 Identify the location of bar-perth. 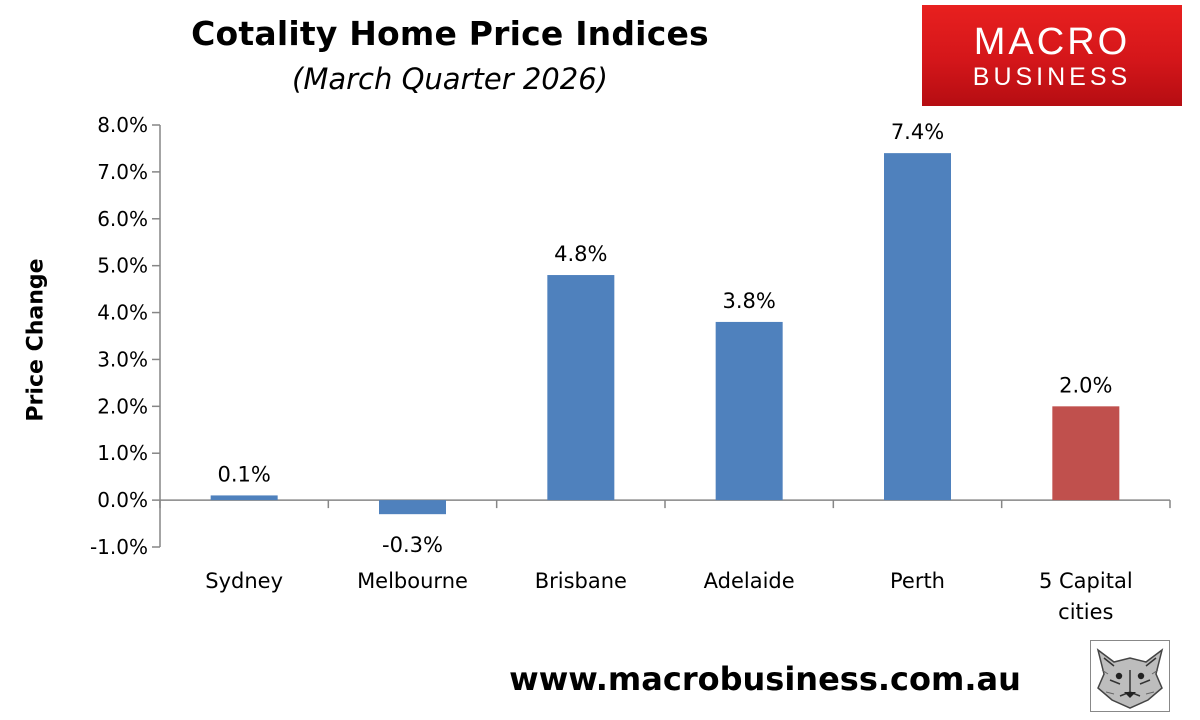
(917, 327).